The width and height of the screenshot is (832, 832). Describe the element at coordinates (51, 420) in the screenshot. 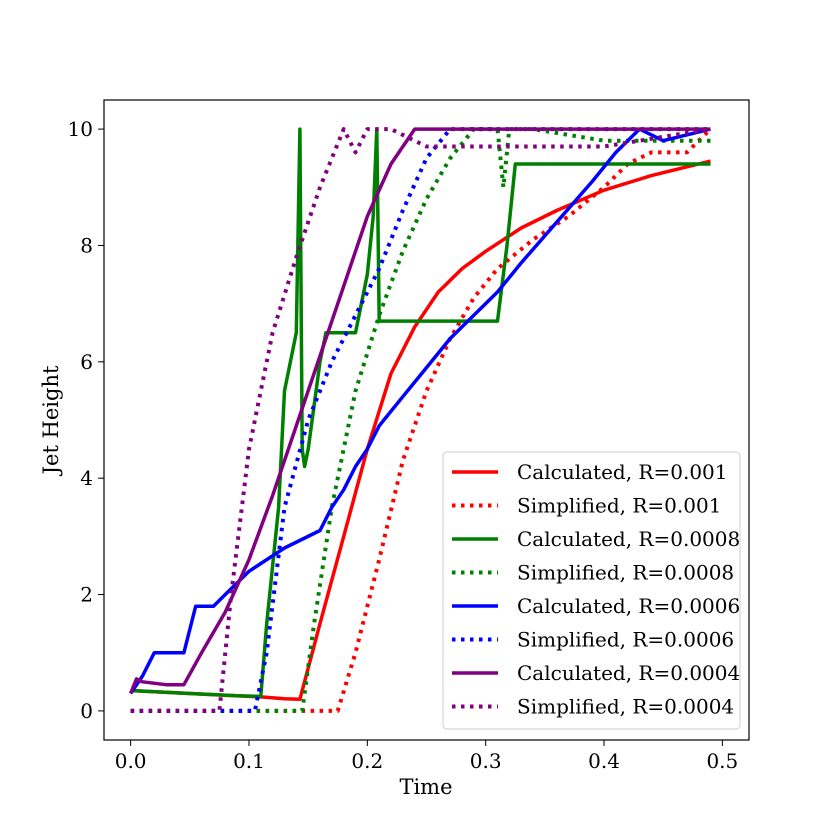

I see `y-axis-label: Jet Height` at that location.